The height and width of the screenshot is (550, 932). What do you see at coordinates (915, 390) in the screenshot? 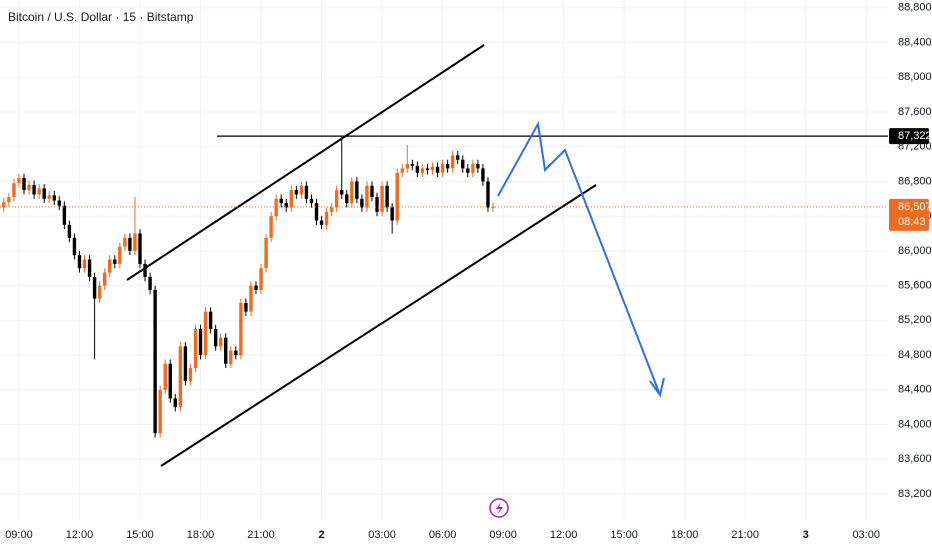
I see `y-tick-label: 84,400` at bounding box center [915, 390].